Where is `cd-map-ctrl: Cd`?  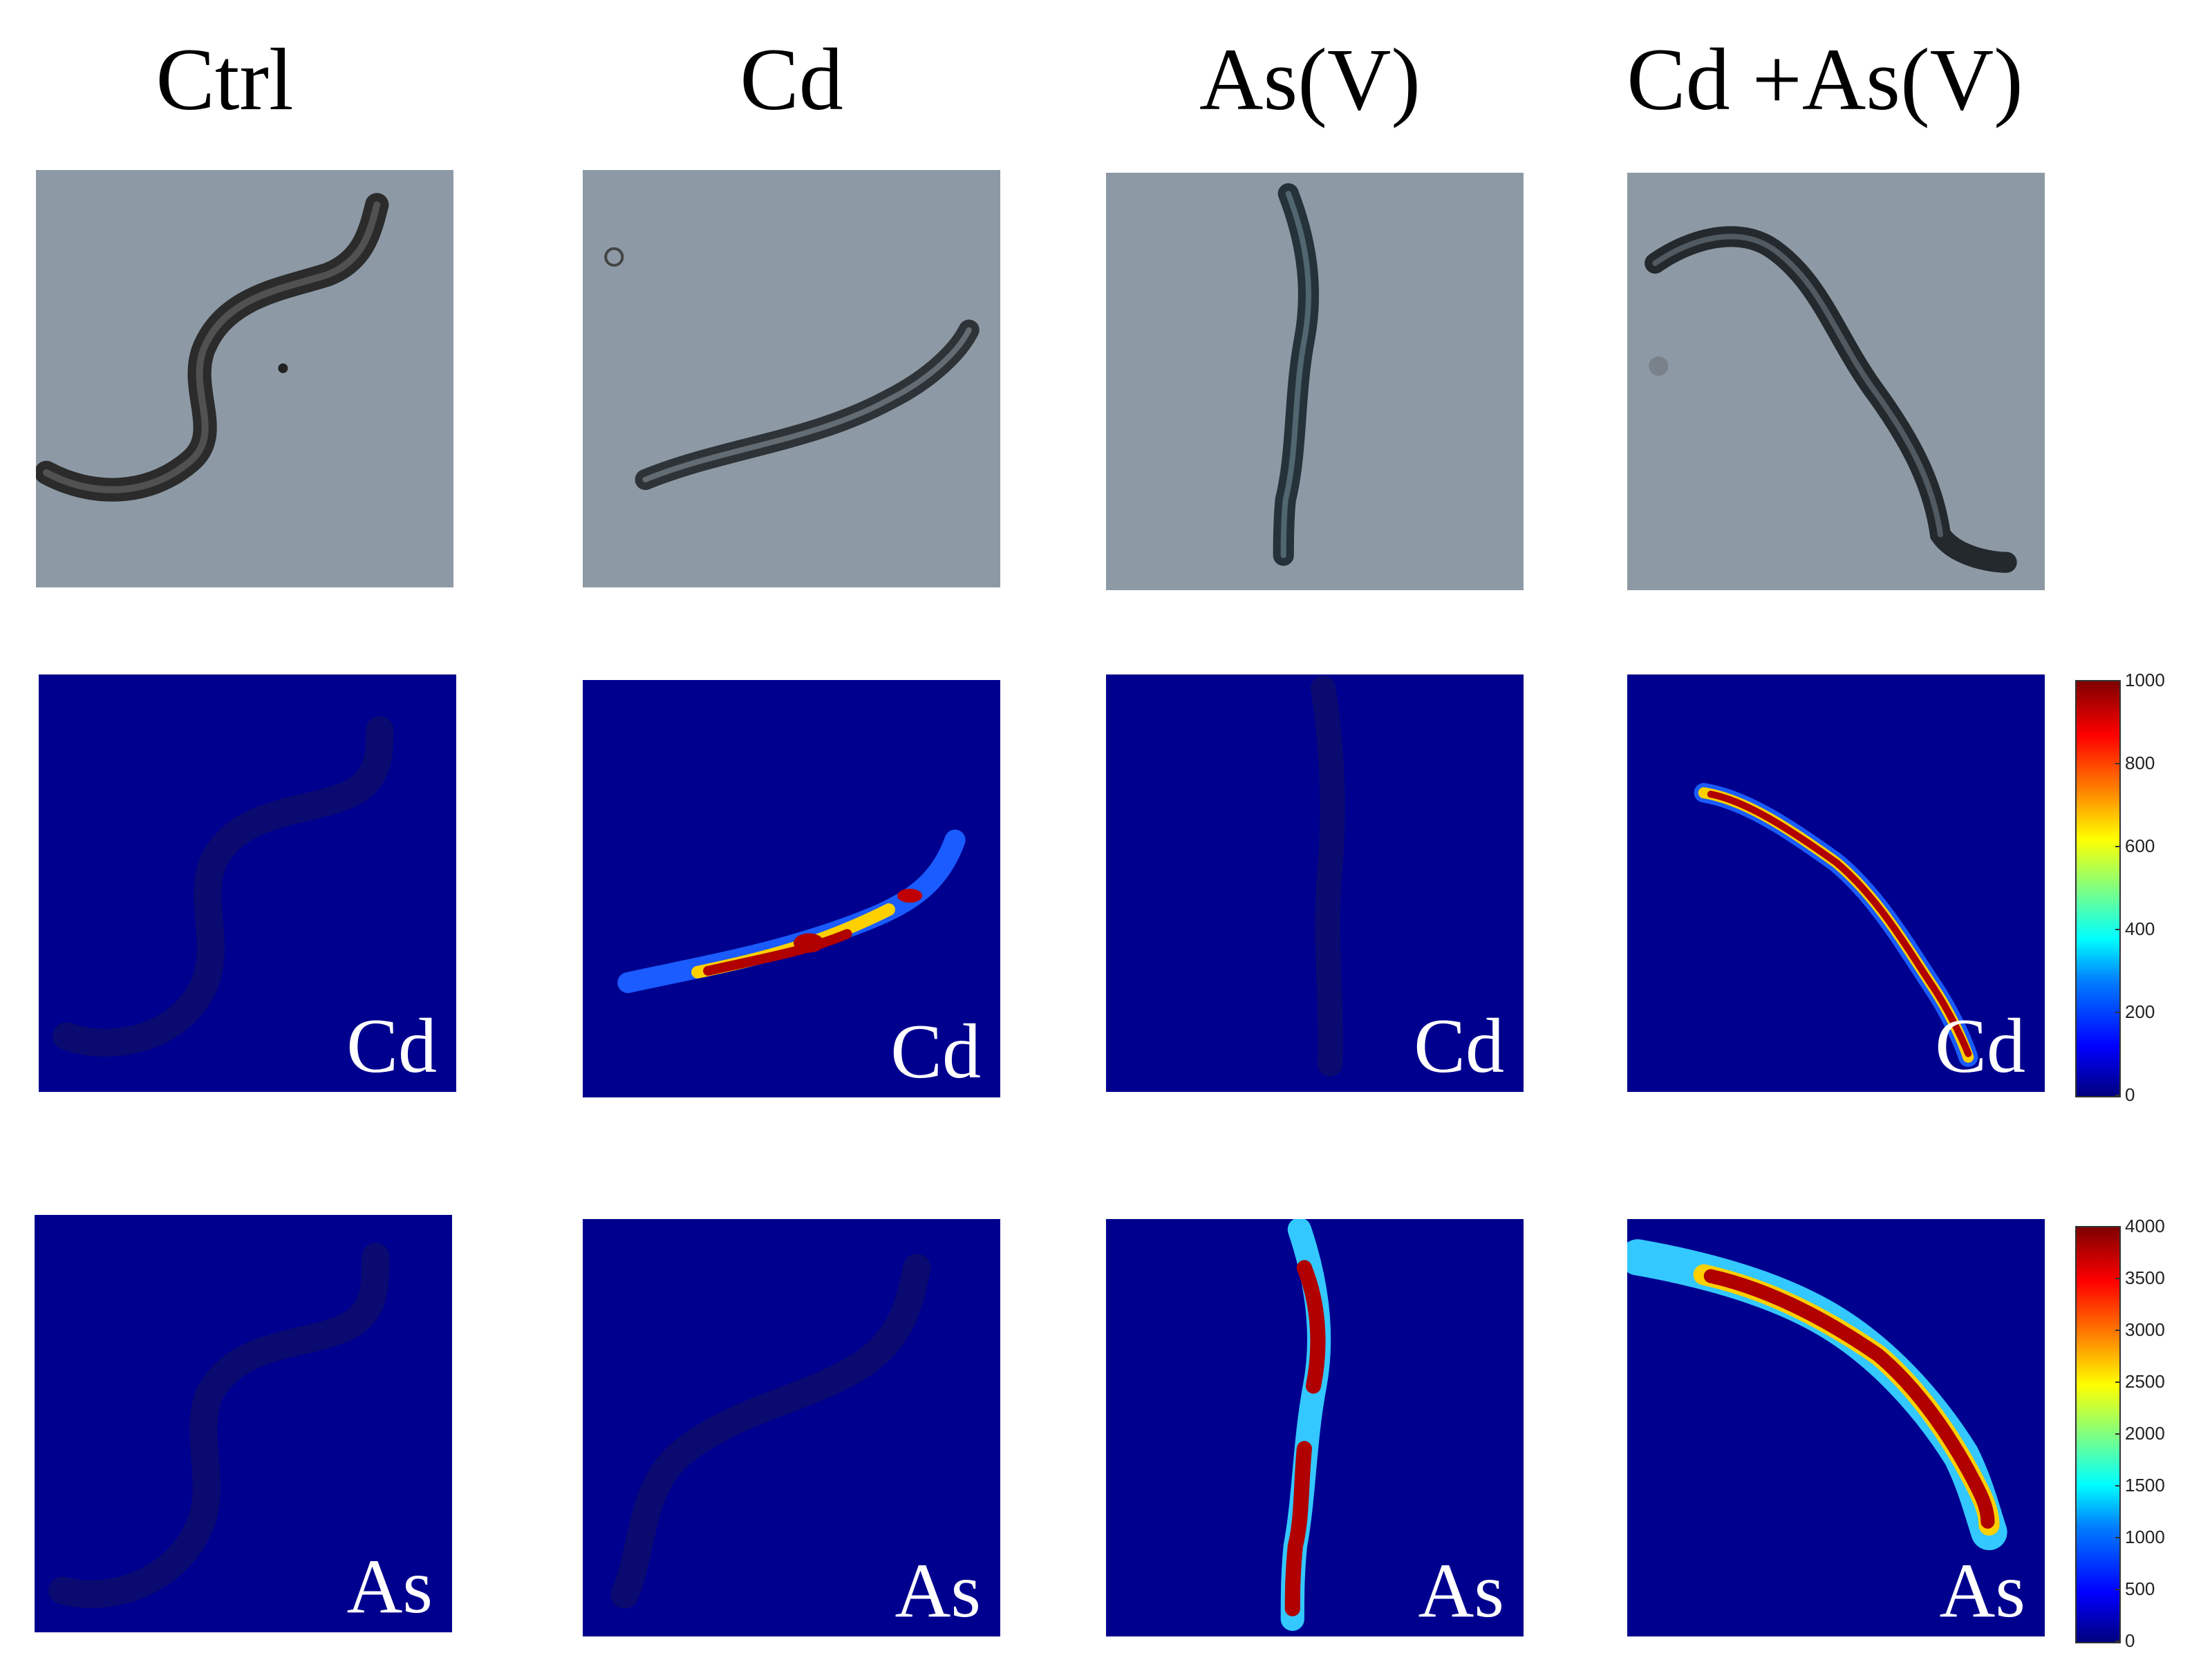
cd-map-ctrl: Cd is located at coordinates (247, 883).